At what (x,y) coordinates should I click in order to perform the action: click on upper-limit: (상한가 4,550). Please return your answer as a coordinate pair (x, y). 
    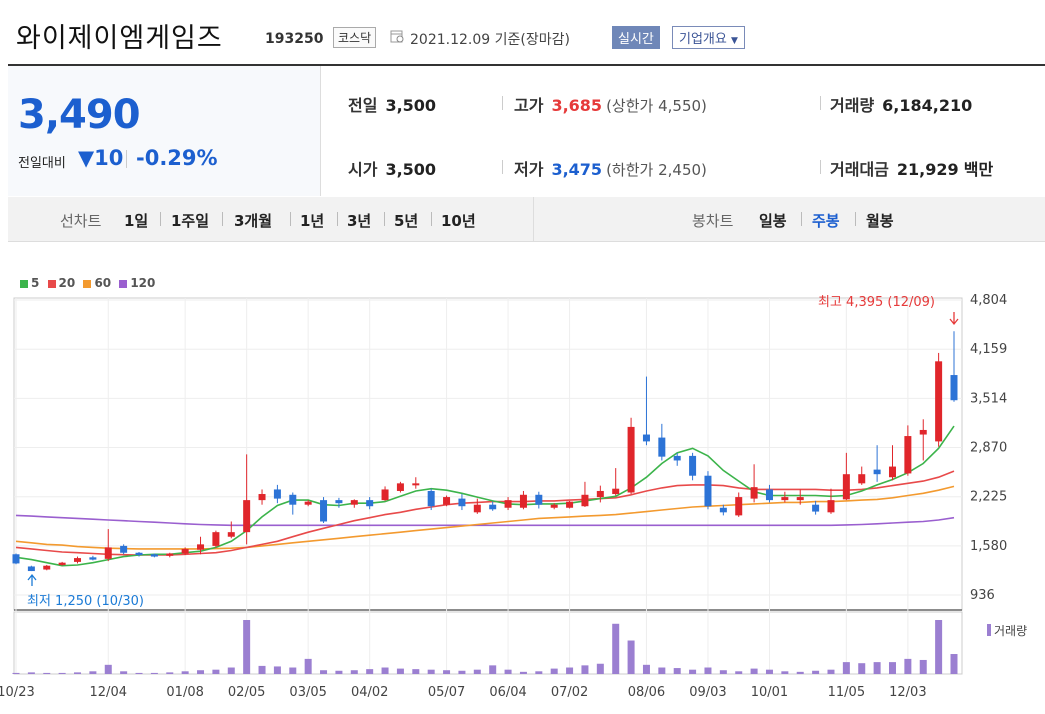
    Looking at the image, I should click on (656, 106).